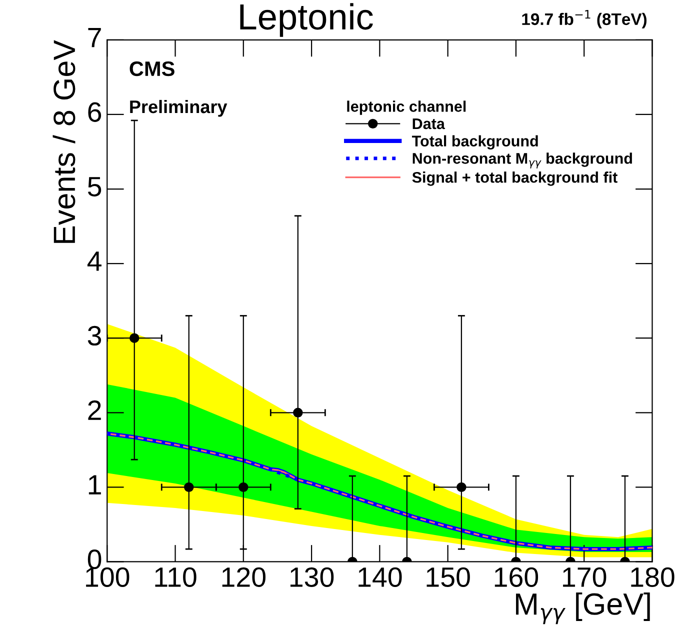  I want to click on x-tick-label: 160, so click(516, 577).